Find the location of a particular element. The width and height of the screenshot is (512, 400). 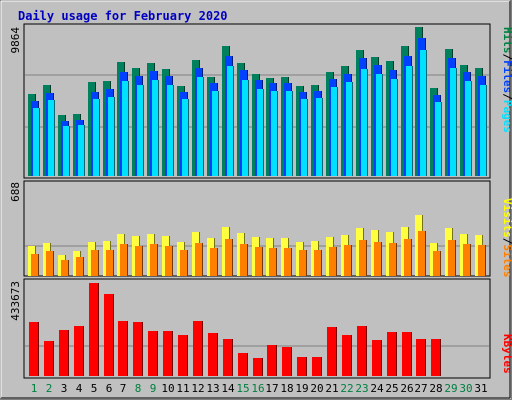

x-tick-label: 6 is located at coordinates (109, 388).